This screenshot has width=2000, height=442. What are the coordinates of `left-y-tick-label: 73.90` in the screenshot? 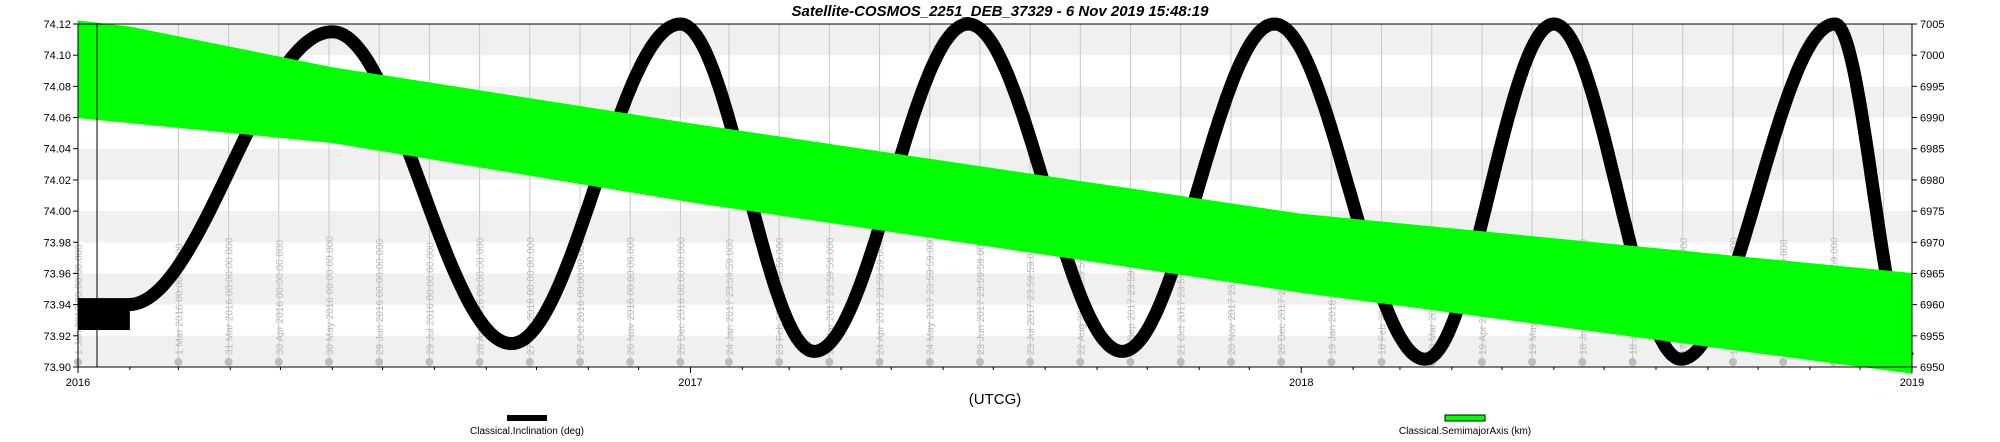 It's located at (57, 368).